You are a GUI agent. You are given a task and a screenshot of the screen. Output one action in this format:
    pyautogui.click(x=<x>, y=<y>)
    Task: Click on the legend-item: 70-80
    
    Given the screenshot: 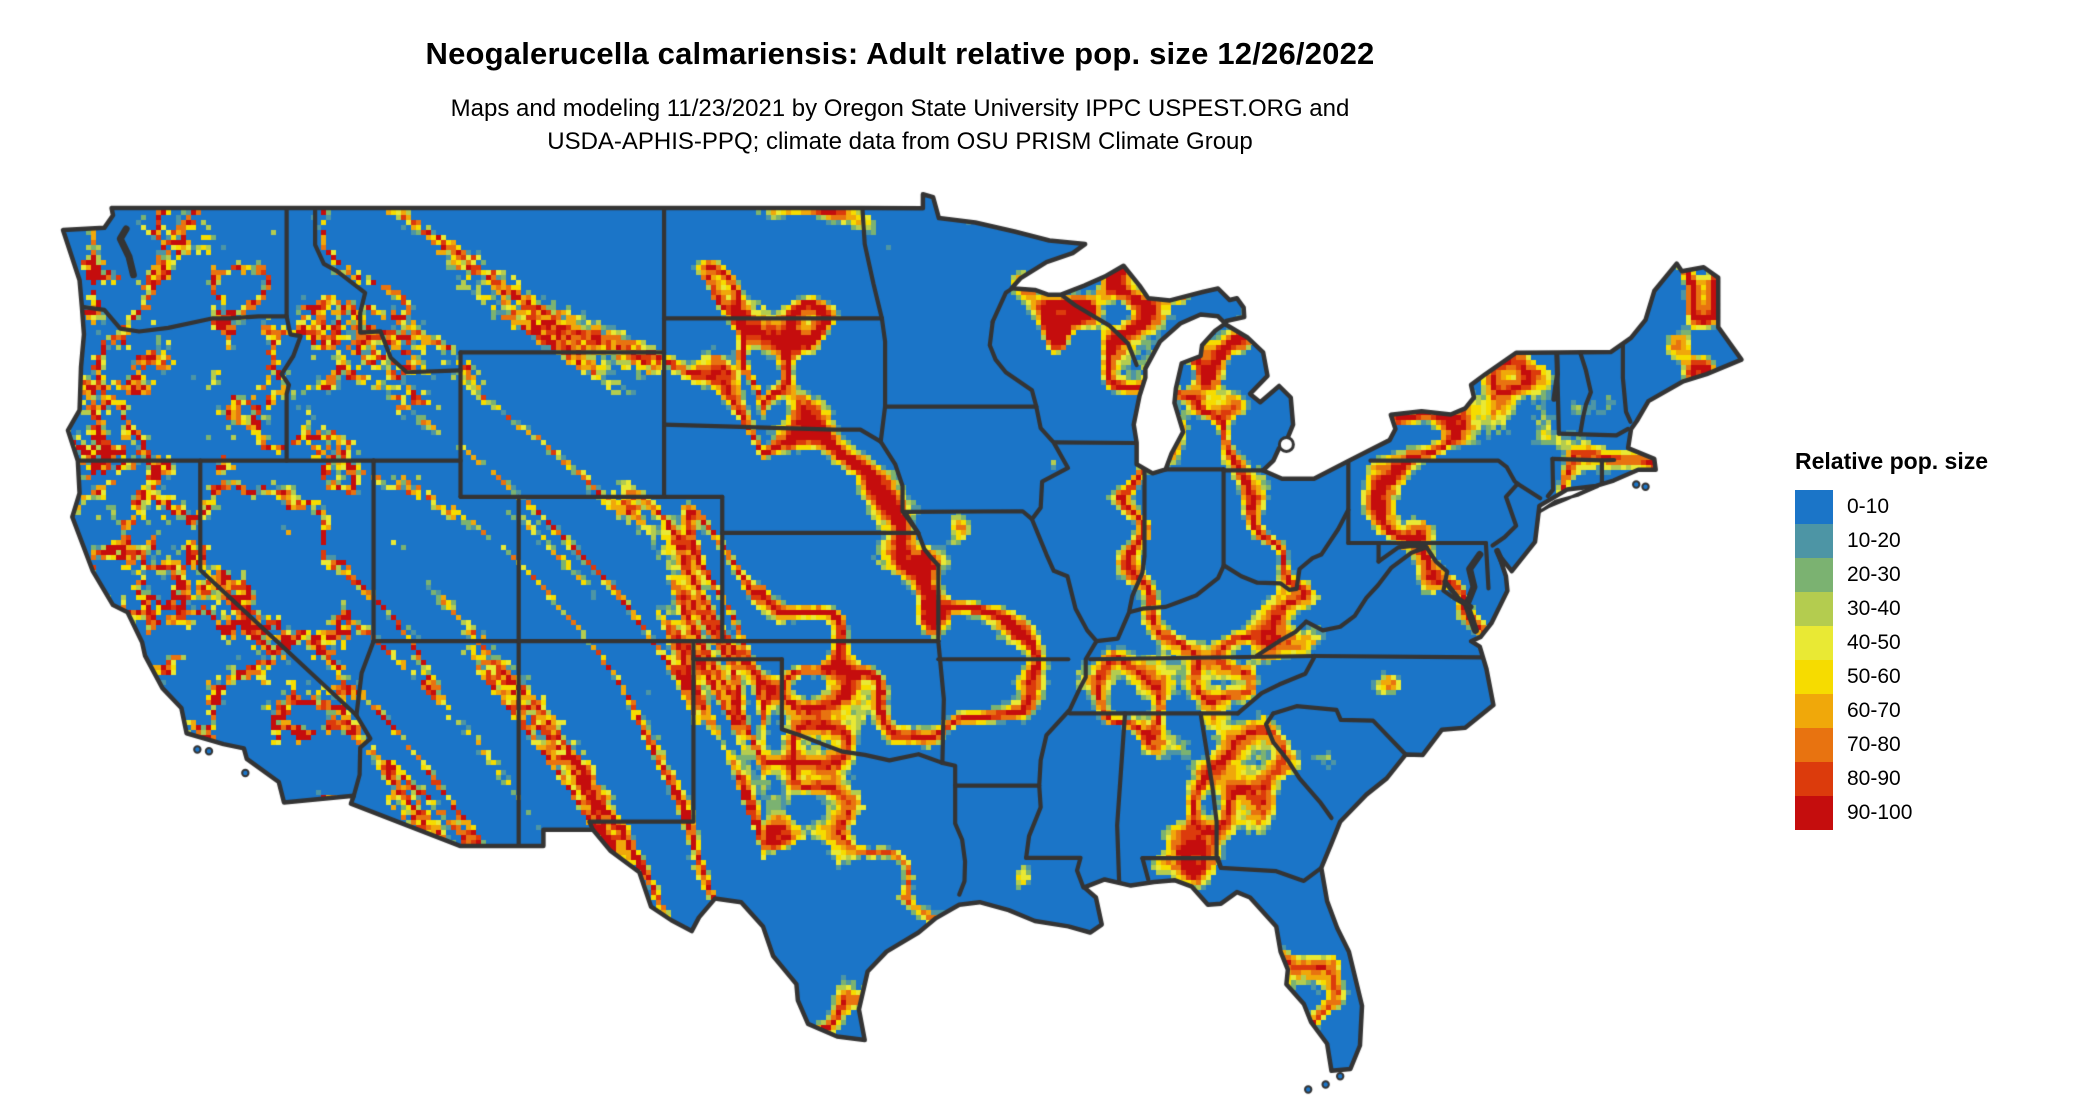 What is the action you would take?
    pyautogui.click(x=1891, y=745)
    